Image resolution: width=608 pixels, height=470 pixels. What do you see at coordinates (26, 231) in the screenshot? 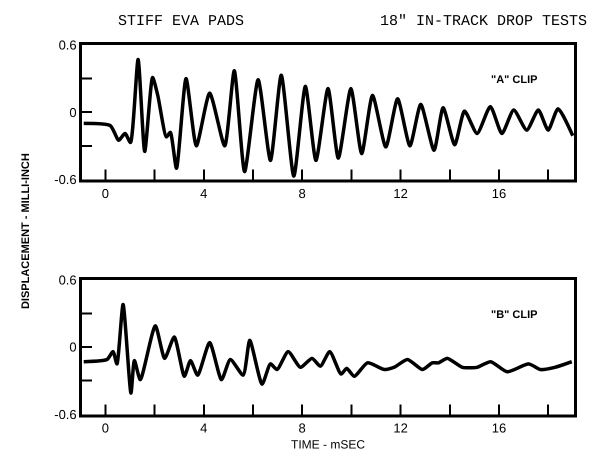
I see `y-axis-title: DISPLACEMENT - MILLI-INCH` at bounding box center [26, 231].